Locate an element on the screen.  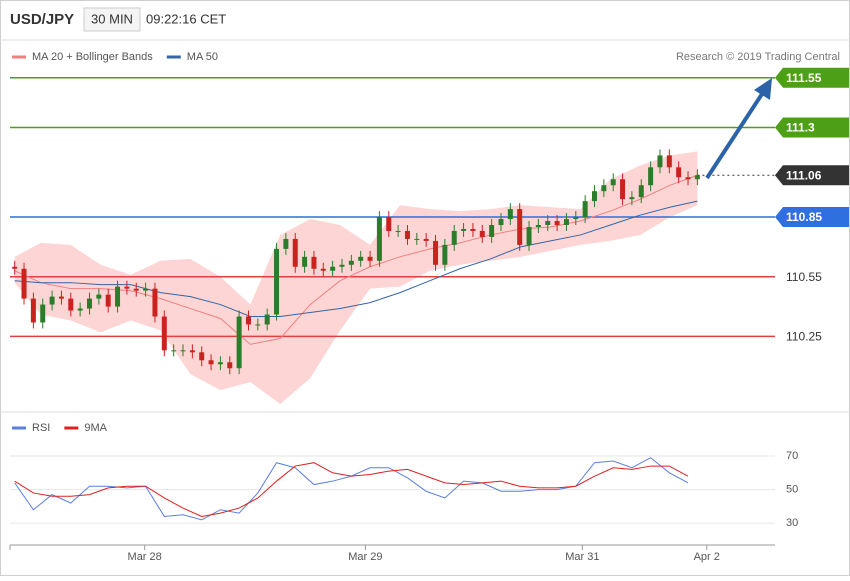
legend-label: RSI is located at coordinates (41, 428).